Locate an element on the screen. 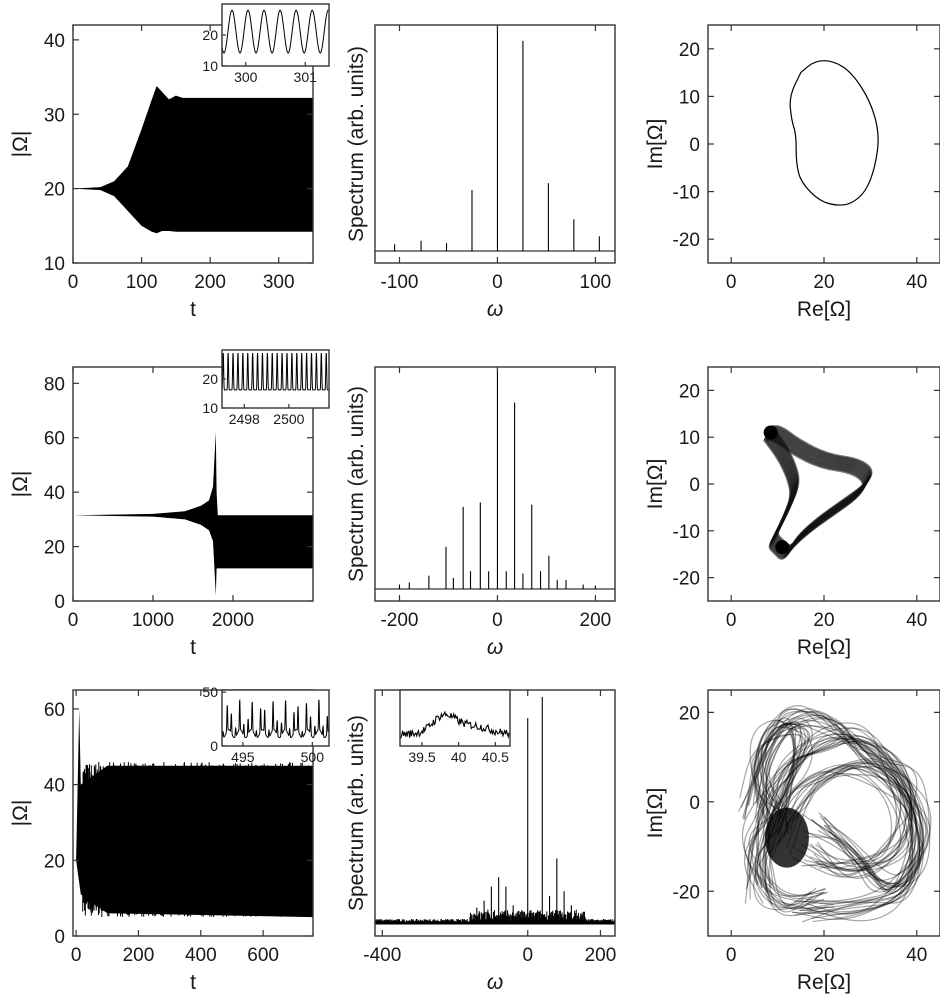  b2-frame is located at coordinates (495, 484).